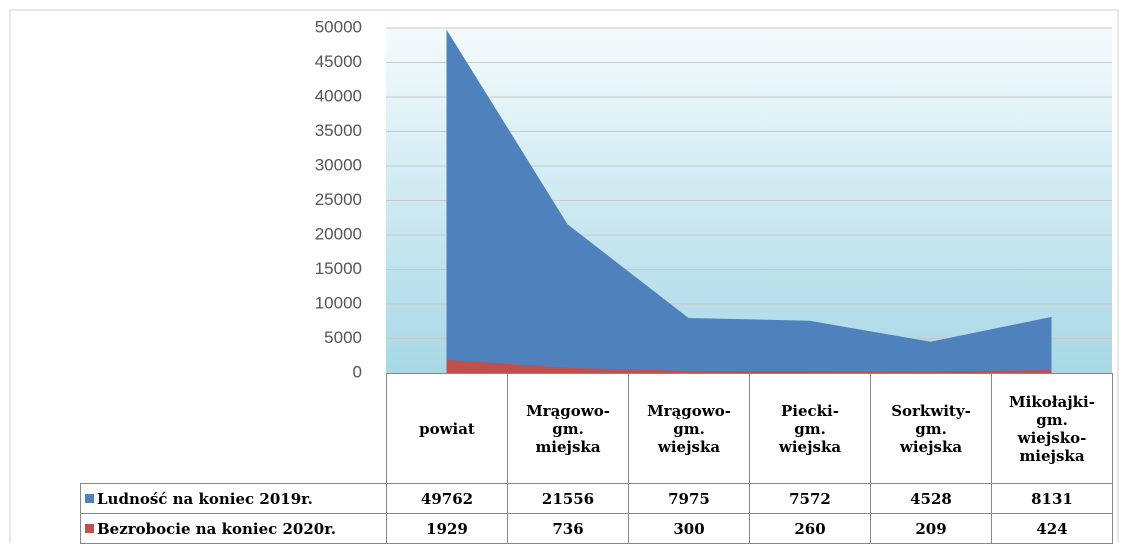 Image resolution: width=1128 pixels, height=544 pixels. What do you see at coordinates (447, 528) in the screenshot?
I see `table-value: 1929` at bounding box center [447, 528].